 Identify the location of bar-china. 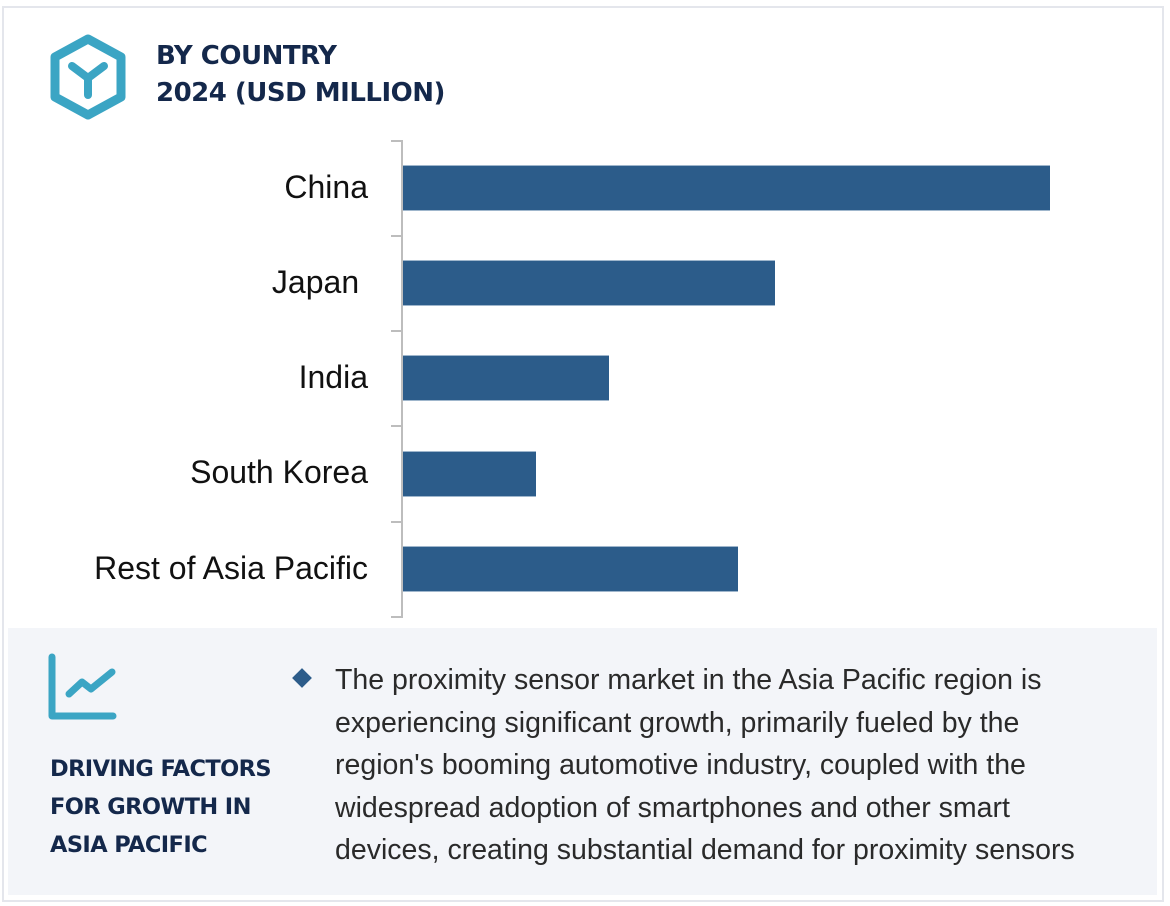
(726, 188).